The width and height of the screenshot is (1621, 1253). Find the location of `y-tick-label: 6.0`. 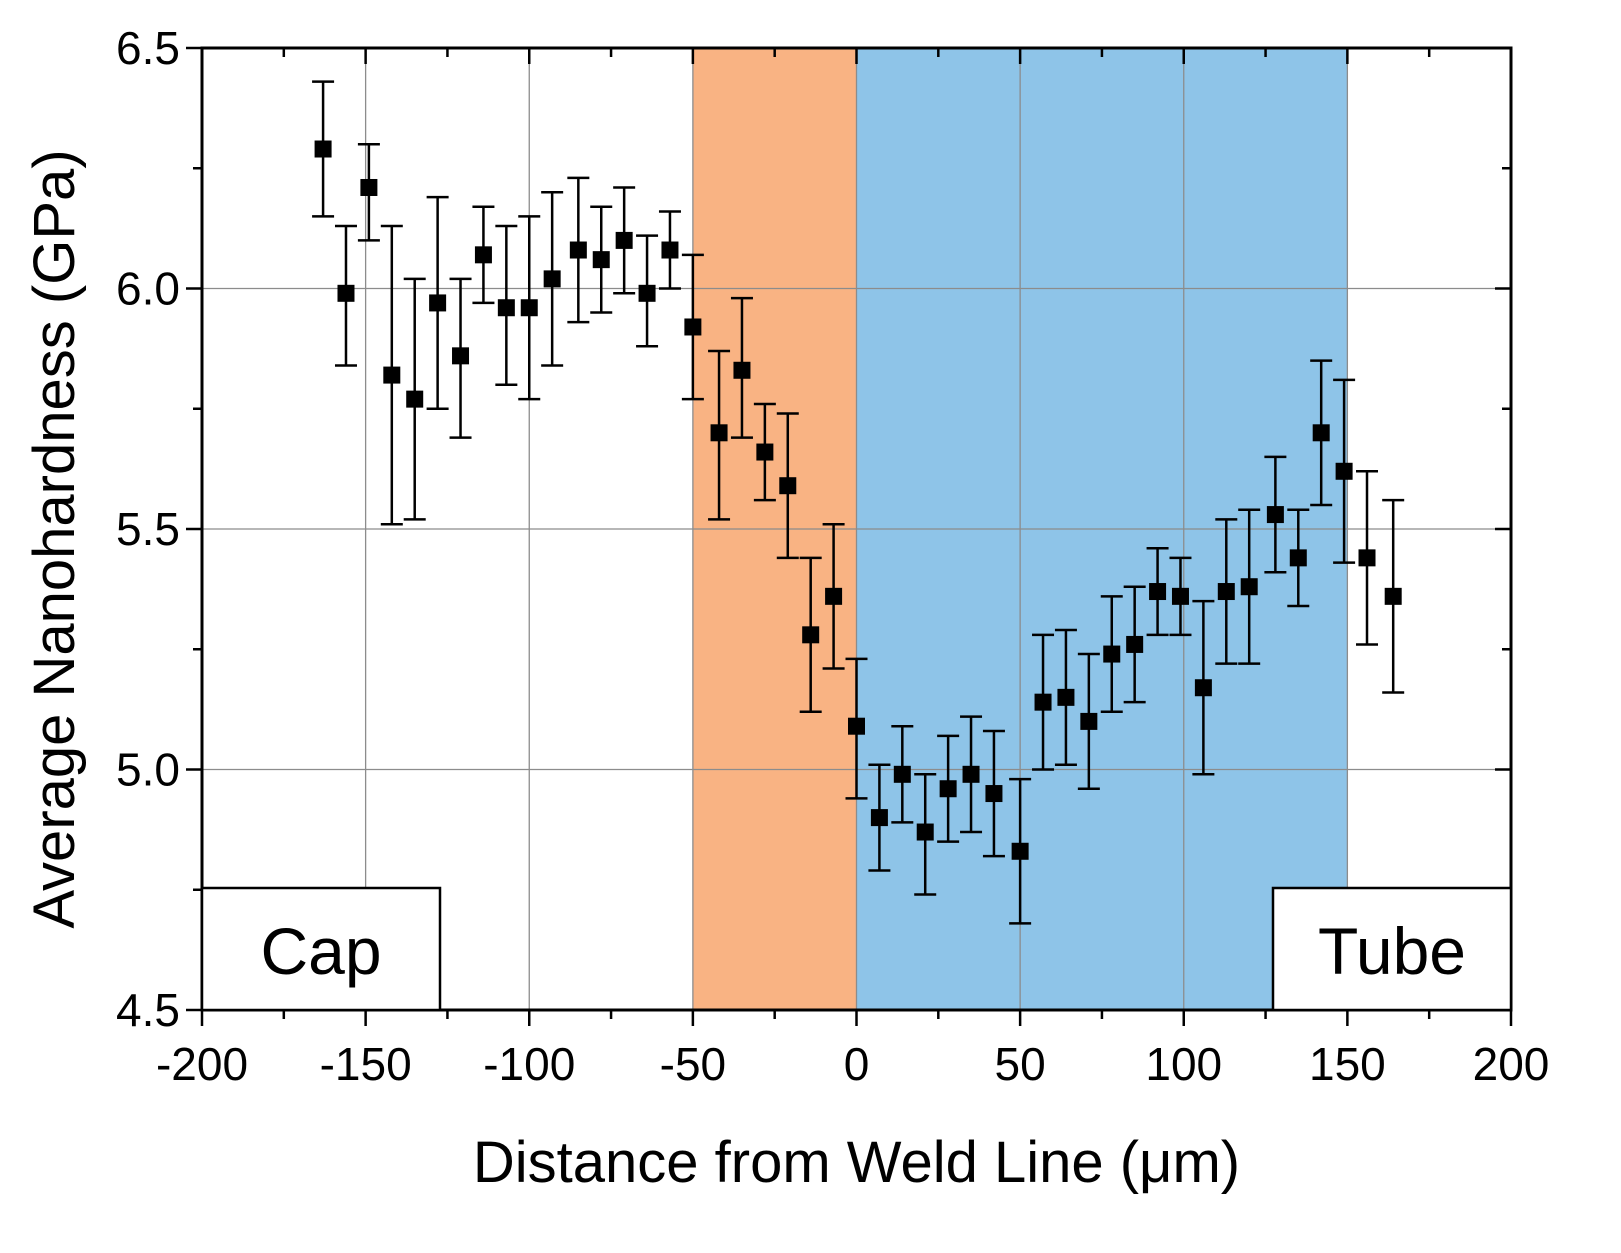

y-tick-label: 6.0 is located at coordinates (148, 289).